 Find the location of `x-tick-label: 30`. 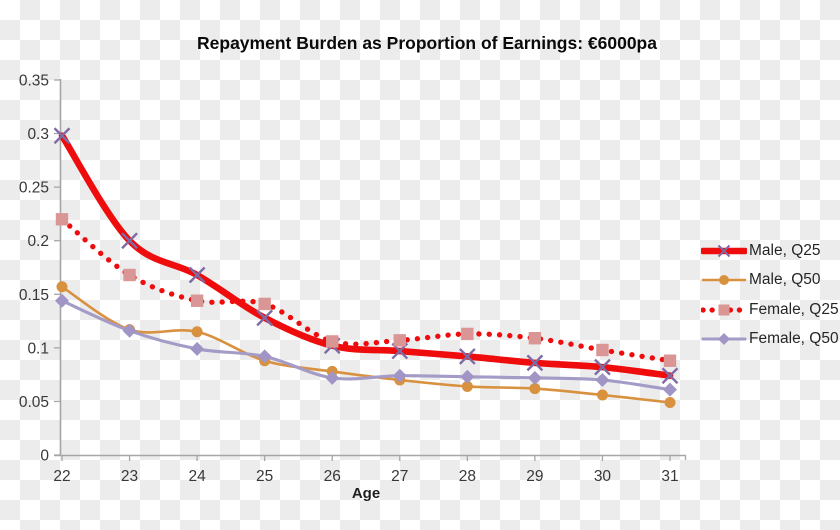

x-tick-label: 30 is located at coordinates (603, 476).